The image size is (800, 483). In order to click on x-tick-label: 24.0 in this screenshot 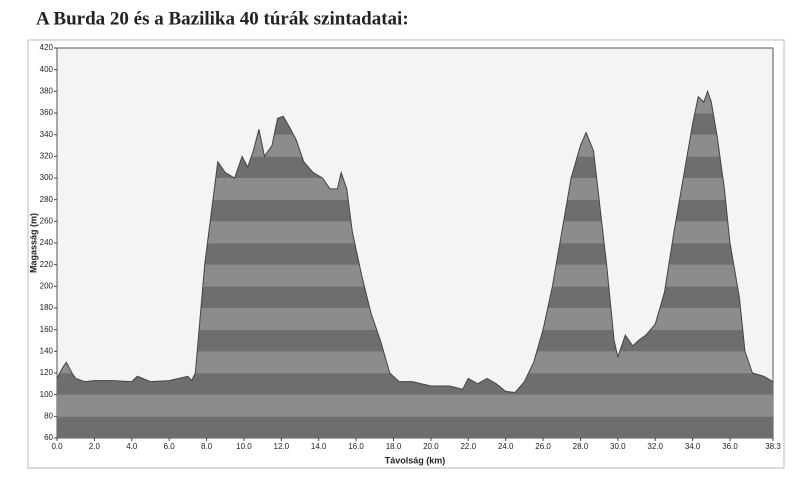, I will do `click(506, 446)`.